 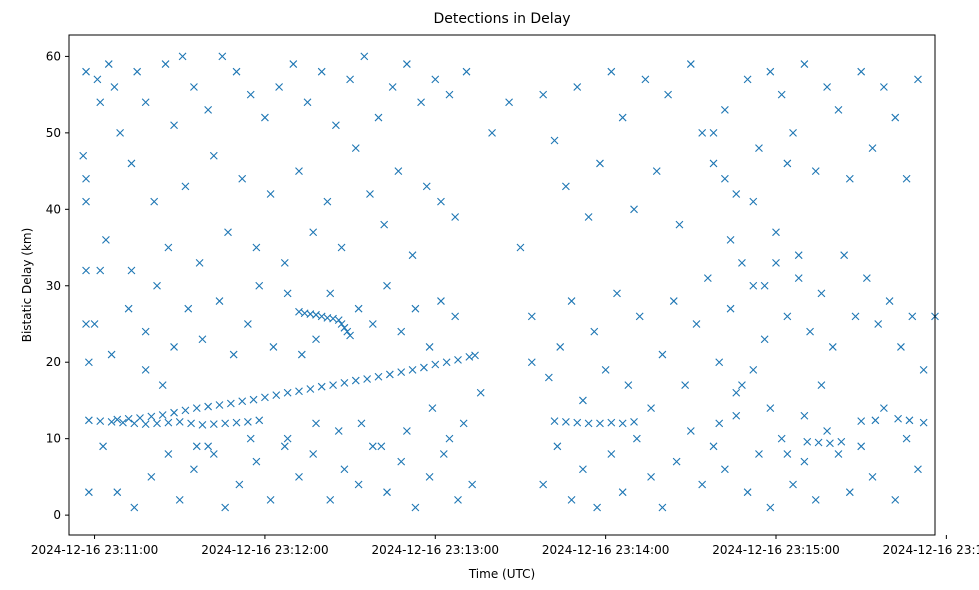 What do you see at coordinates (53, 439) in the screenshot?
I see `y-tick-label: 10` at bounding box center [53, 439].